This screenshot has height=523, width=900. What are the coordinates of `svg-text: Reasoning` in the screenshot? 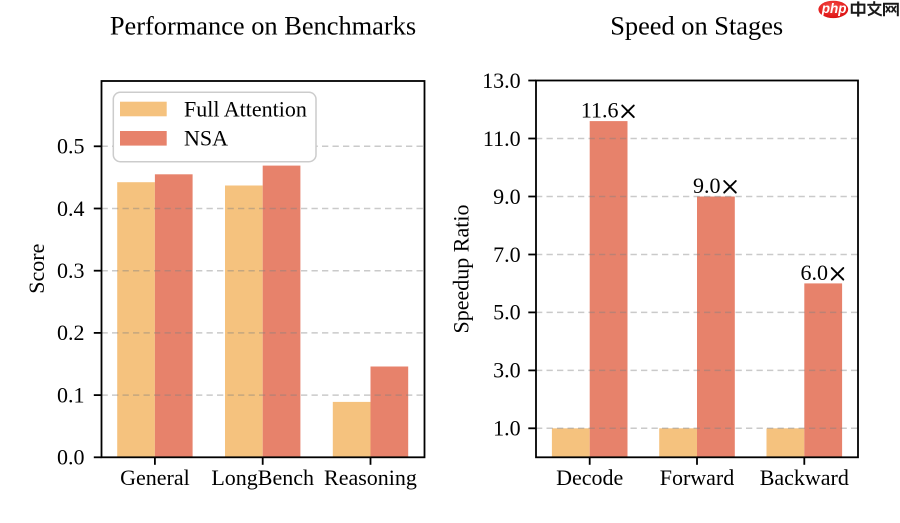 It's located at (370, 477).